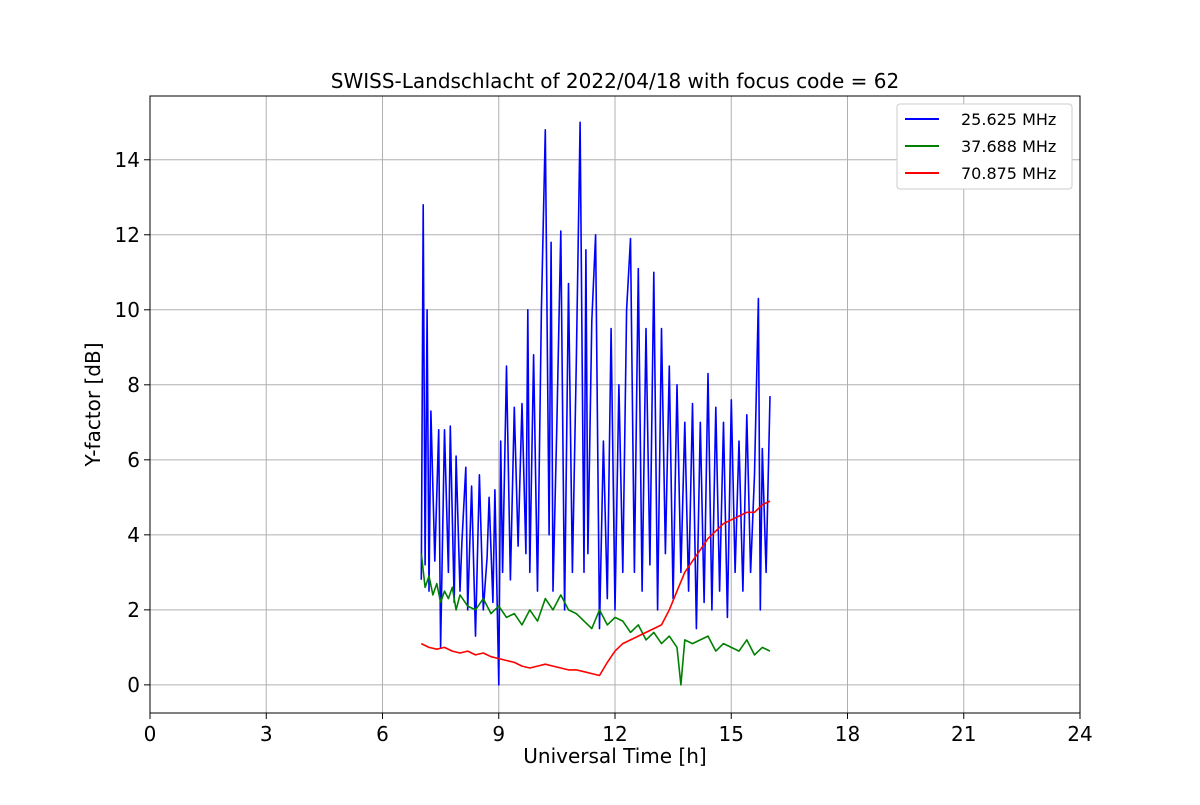  I want to click on legend: 25.625 MHz 37.688 MHz 70.875 MHz, so click(984, 146).